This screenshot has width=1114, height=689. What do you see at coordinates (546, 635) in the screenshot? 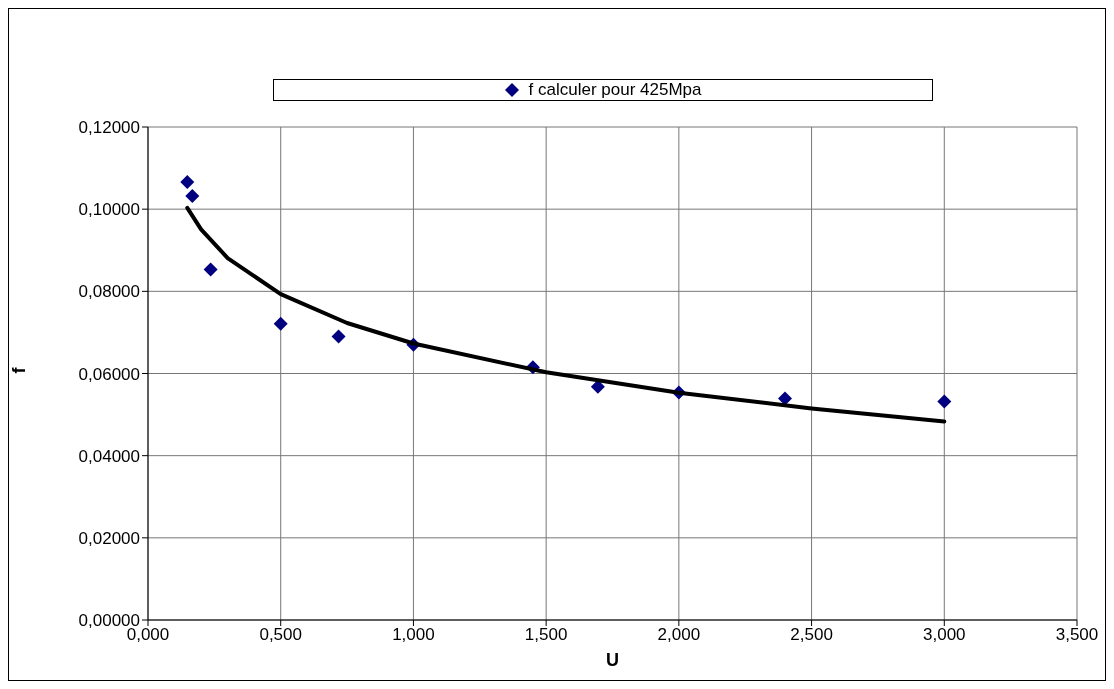
I see `x-tick-label: 1,500` at bounding box center [546, 635].